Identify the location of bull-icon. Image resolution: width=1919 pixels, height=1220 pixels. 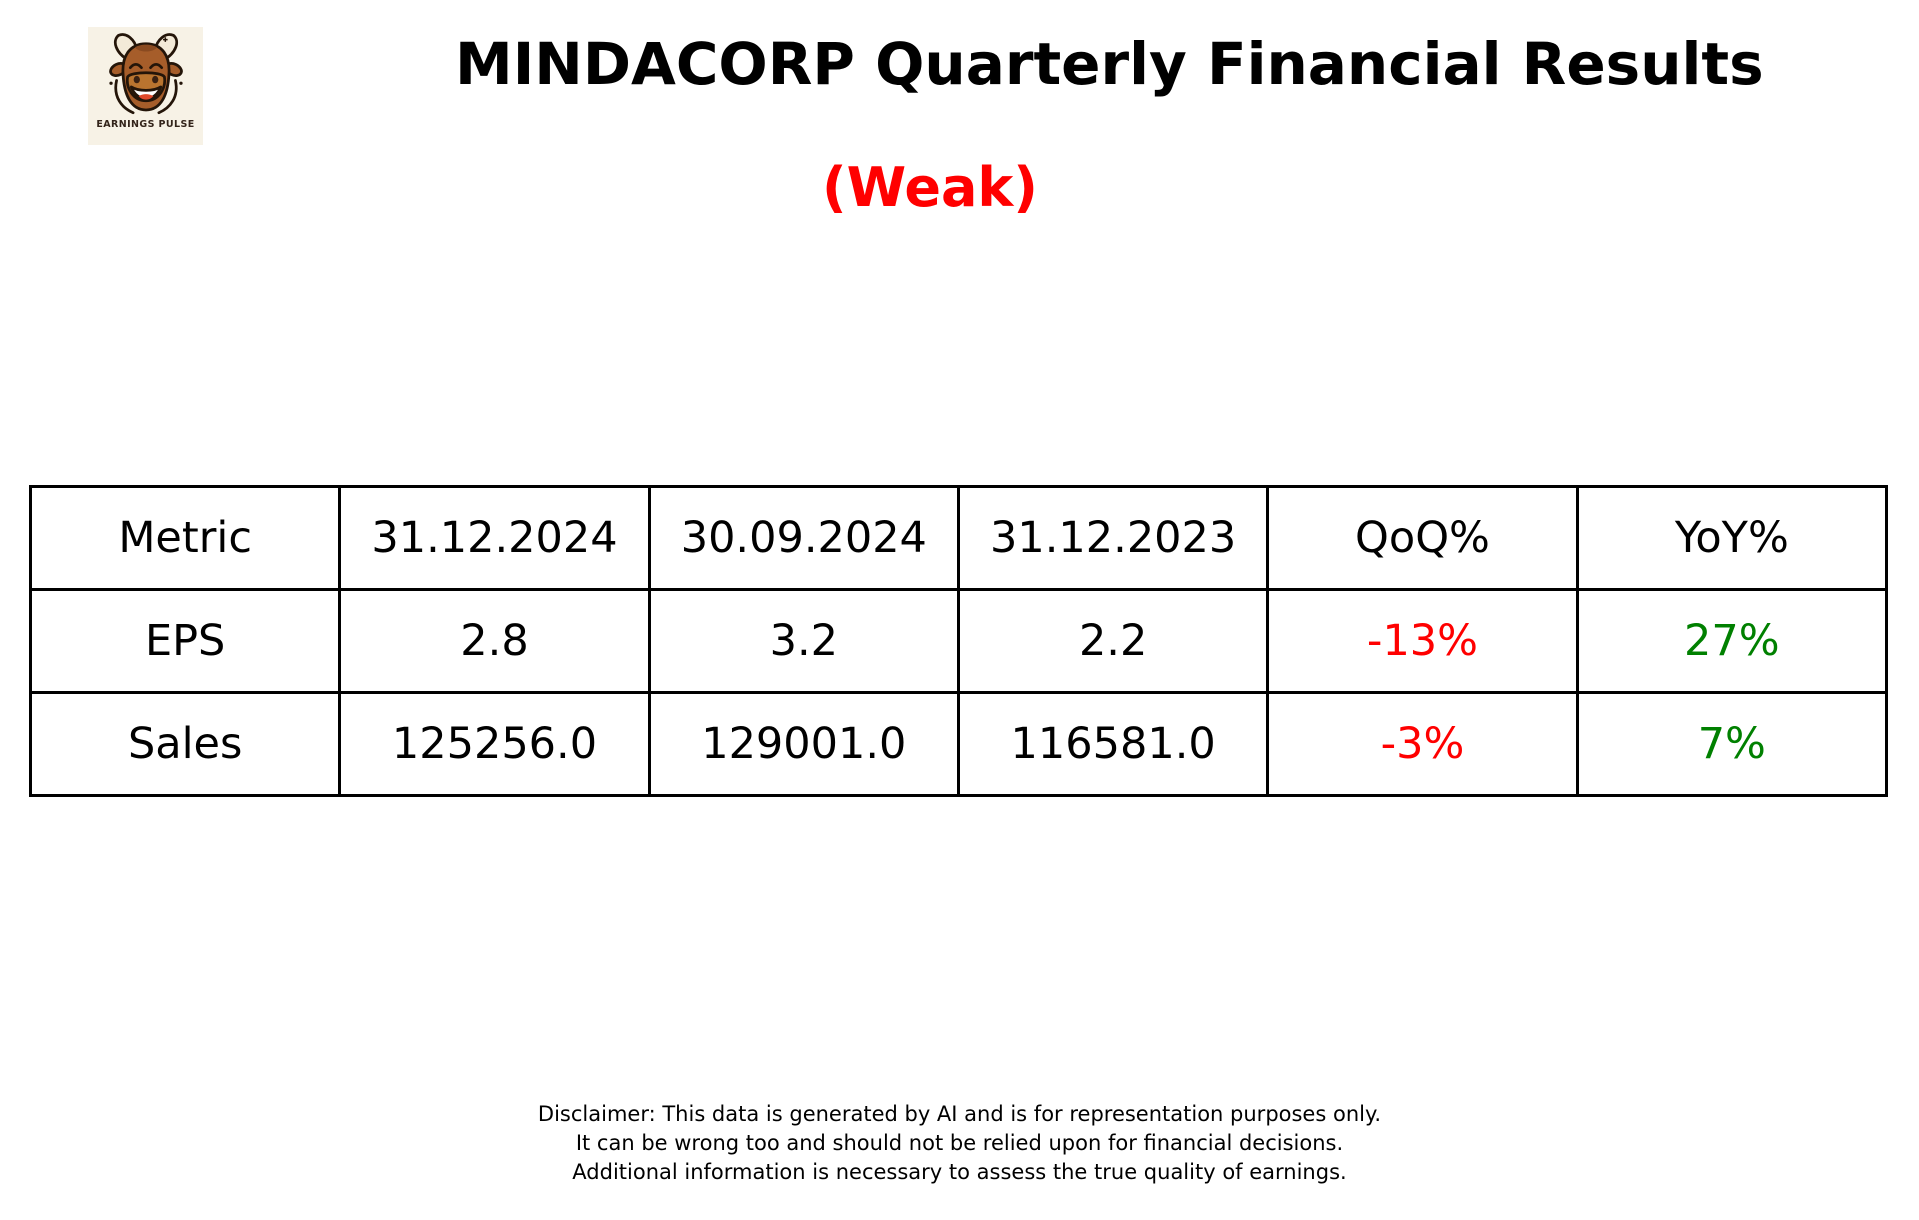
(145, 74).